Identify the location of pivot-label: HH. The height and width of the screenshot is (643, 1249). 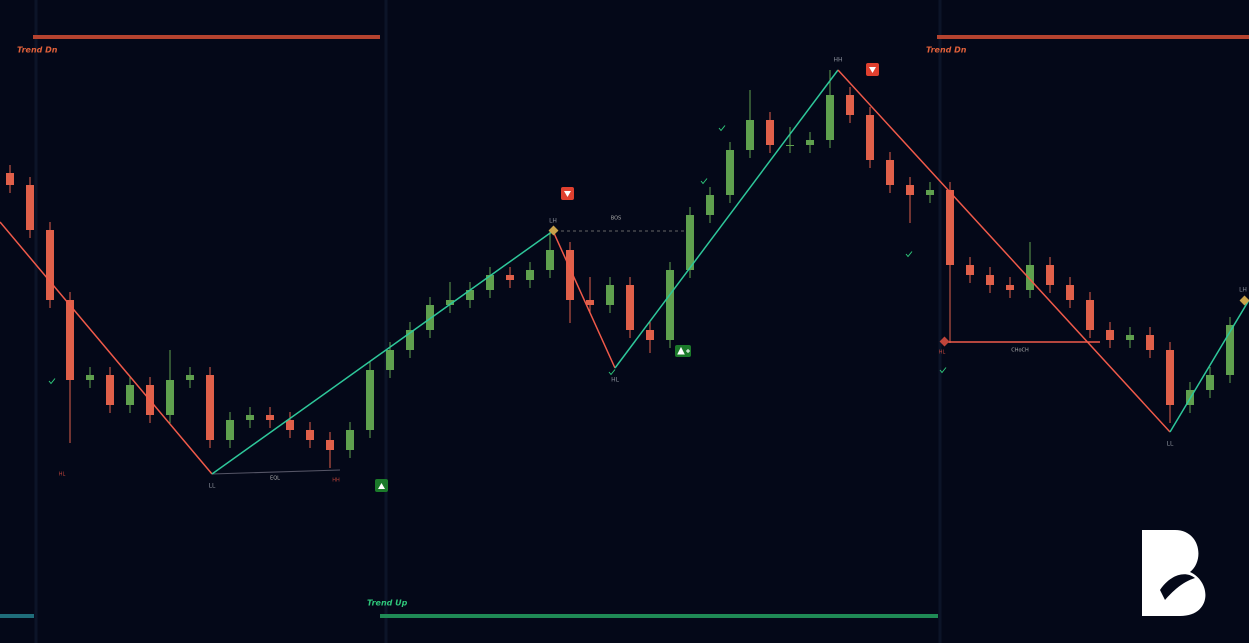
(837, 60).